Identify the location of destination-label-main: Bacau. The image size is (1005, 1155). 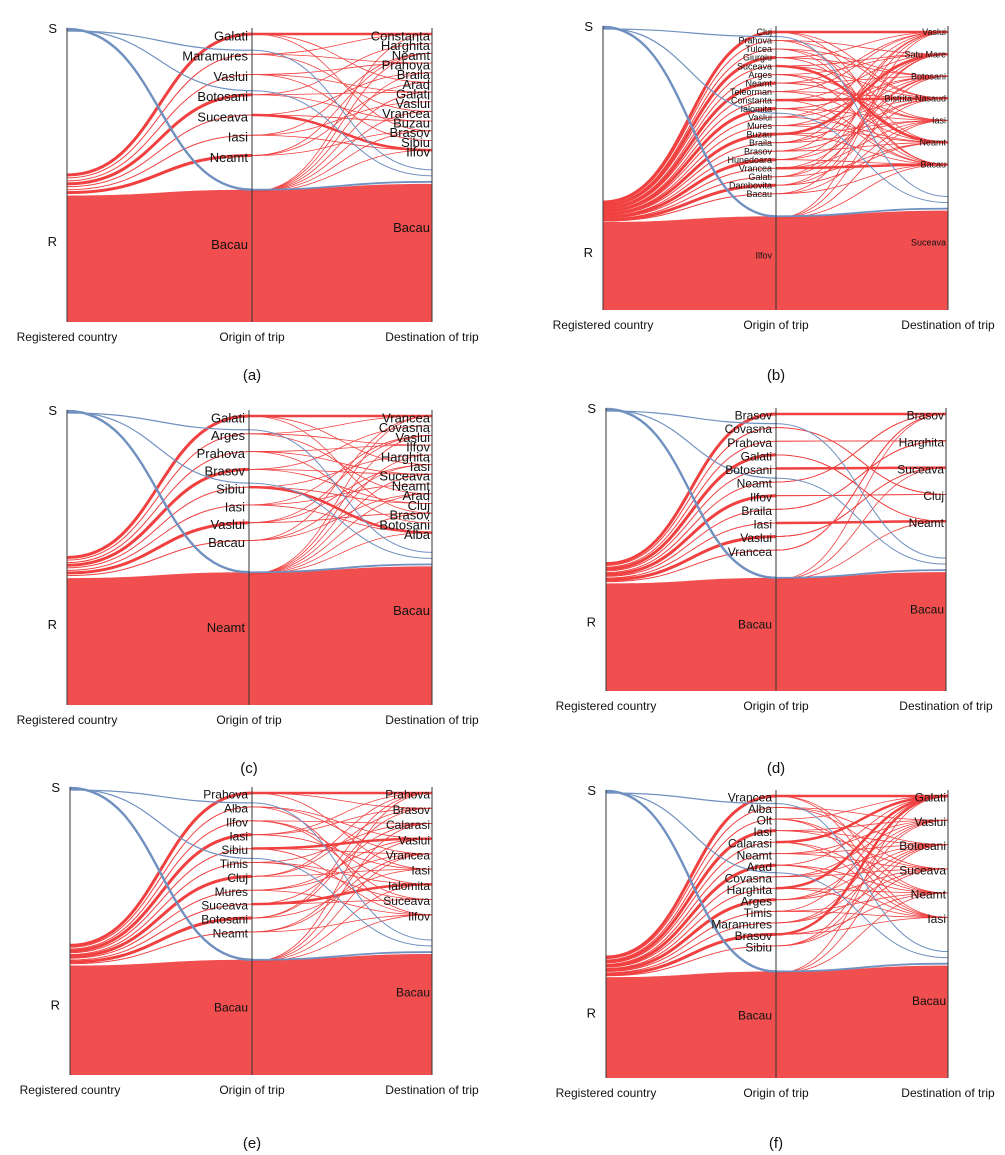
(929, 1001).